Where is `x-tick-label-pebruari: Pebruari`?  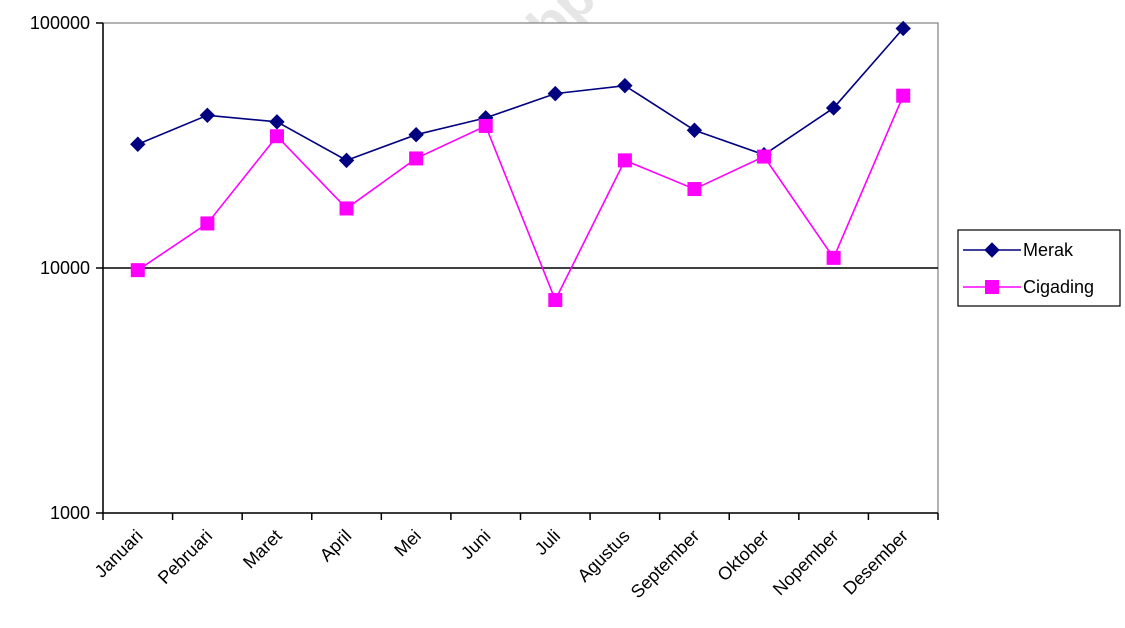 x-tick-label-pebruari: Pebruari is located at coordinates (185, 557).